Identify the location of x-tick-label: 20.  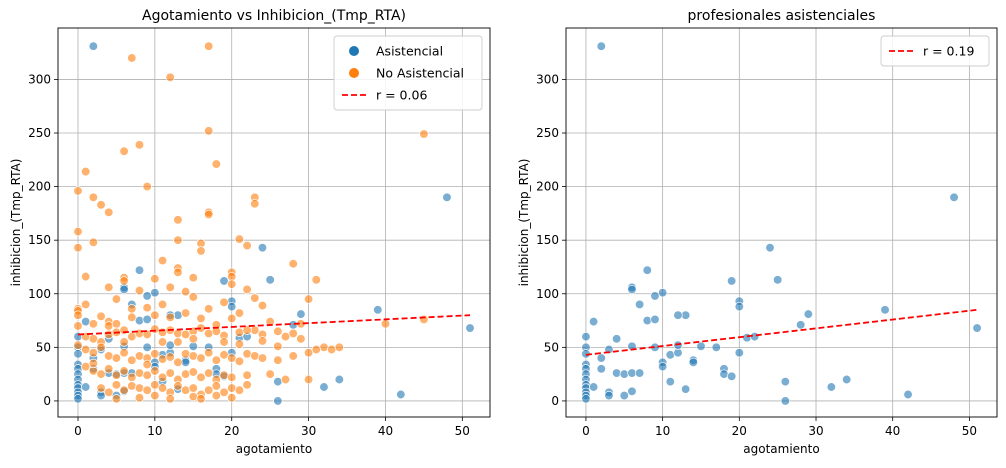
(739, 431).